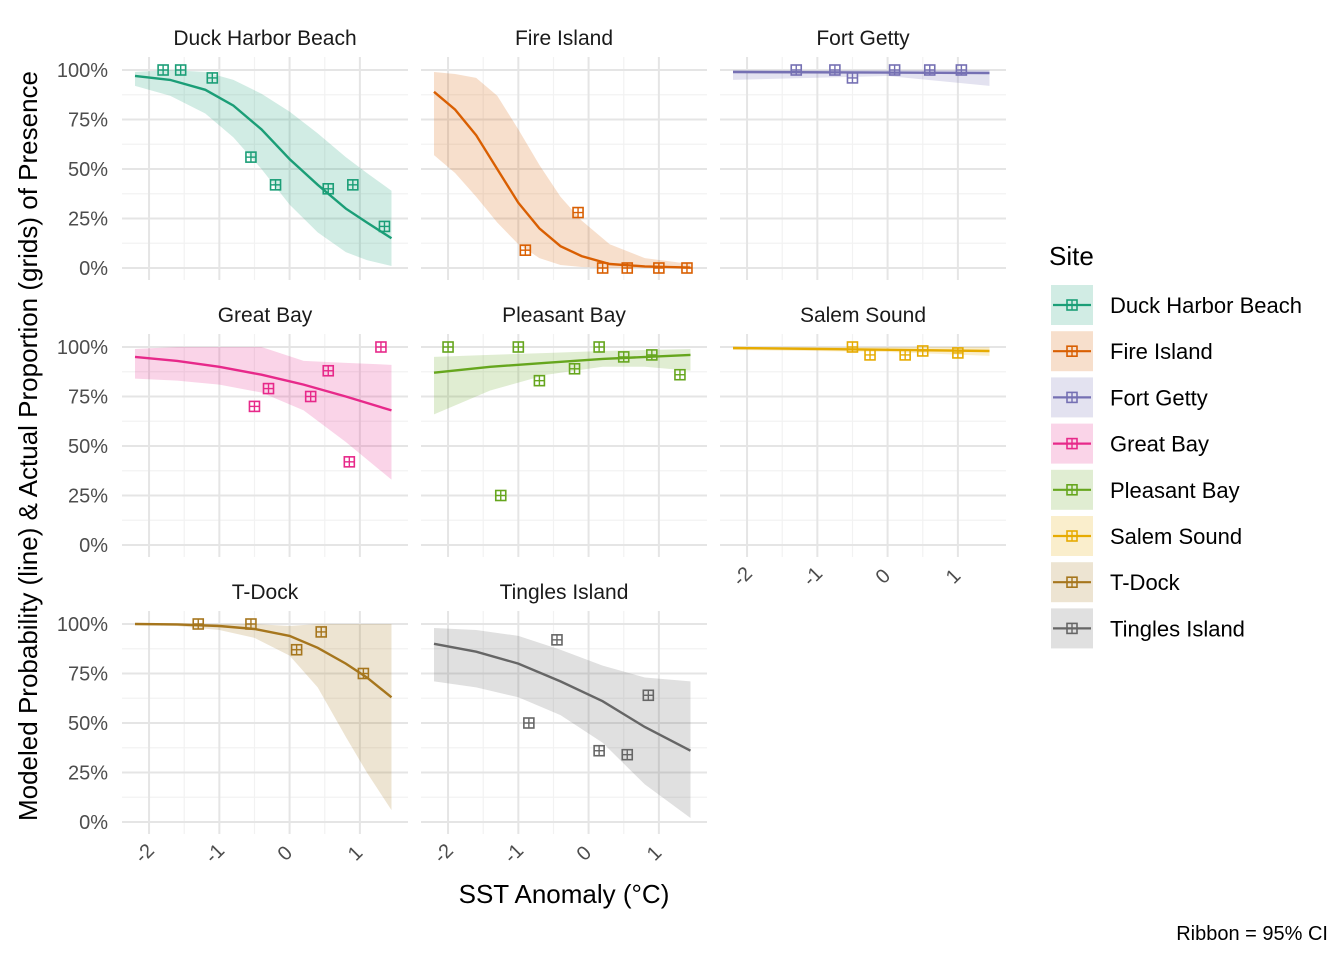 The height and width of the screenshot is (960, 1344). I want to click on panel-pleasant-bay: Pleasant Bay, so click(564, 430).